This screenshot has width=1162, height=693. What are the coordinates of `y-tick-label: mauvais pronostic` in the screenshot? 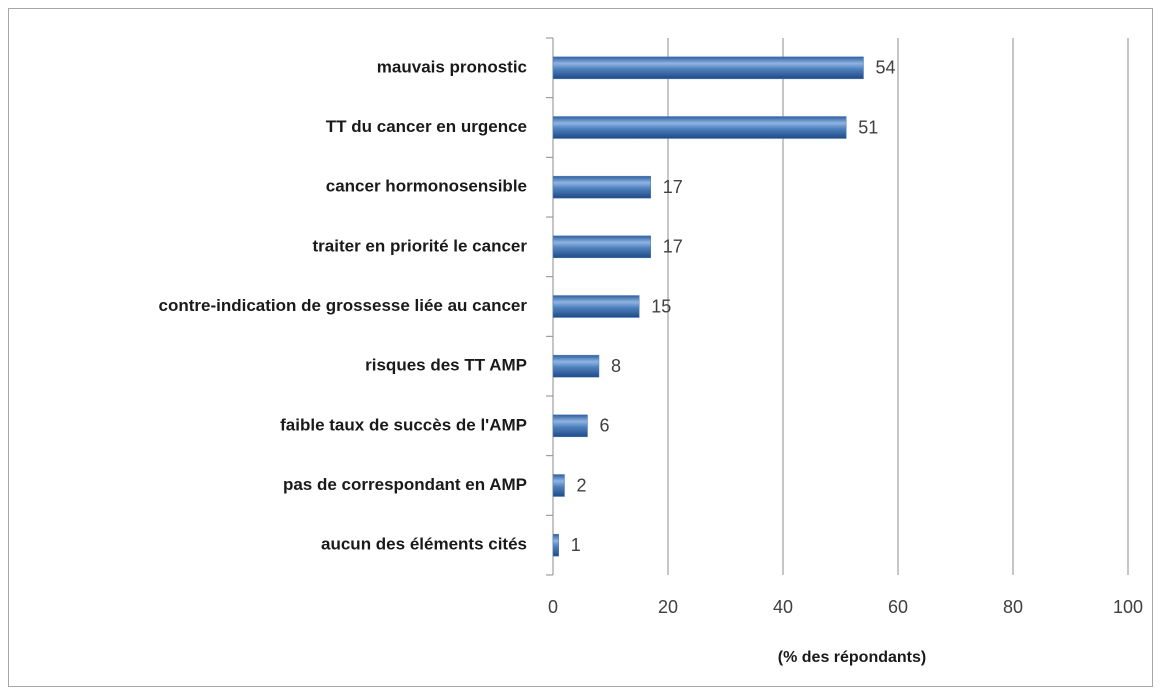 It's located at (452, 66).